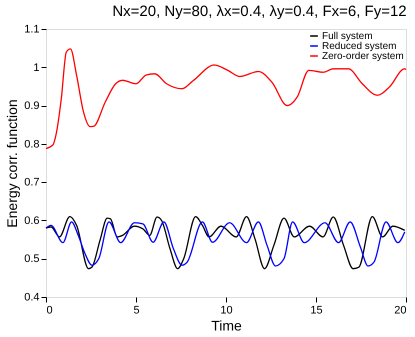 This screenshot has height=337, width=415. I want to click on legend-label: Zero-order system, so click(363, 56).